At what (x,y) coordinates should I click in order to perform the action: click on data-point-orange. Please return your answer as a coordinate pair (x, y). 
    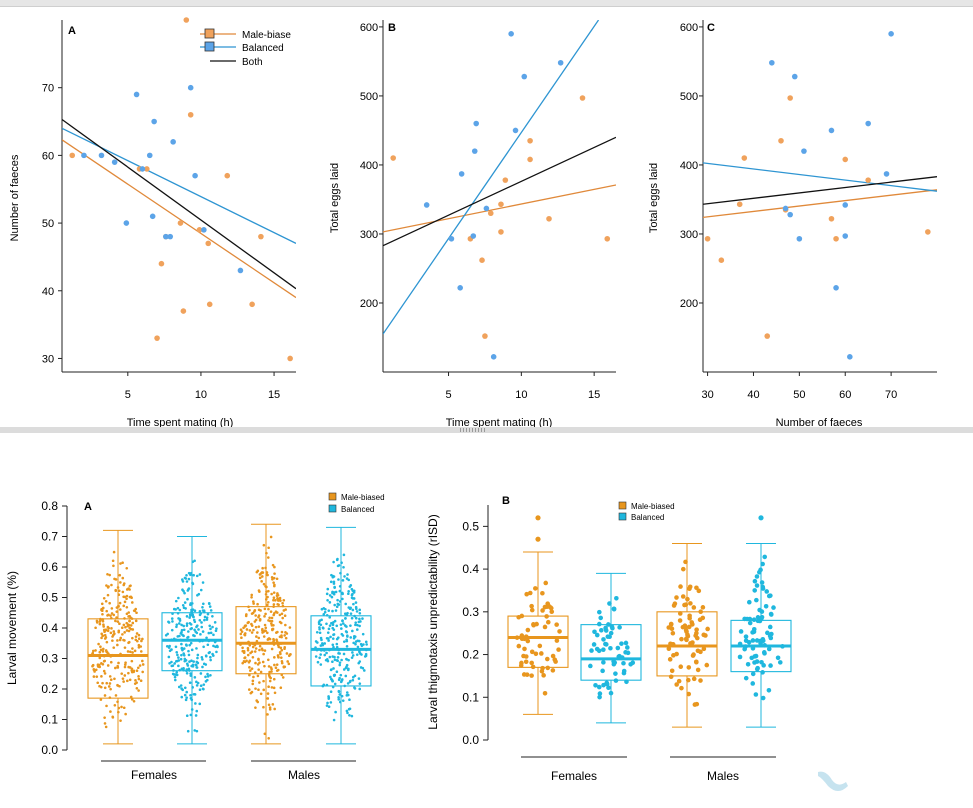
    Looking at the image, I should click on (790, 98).